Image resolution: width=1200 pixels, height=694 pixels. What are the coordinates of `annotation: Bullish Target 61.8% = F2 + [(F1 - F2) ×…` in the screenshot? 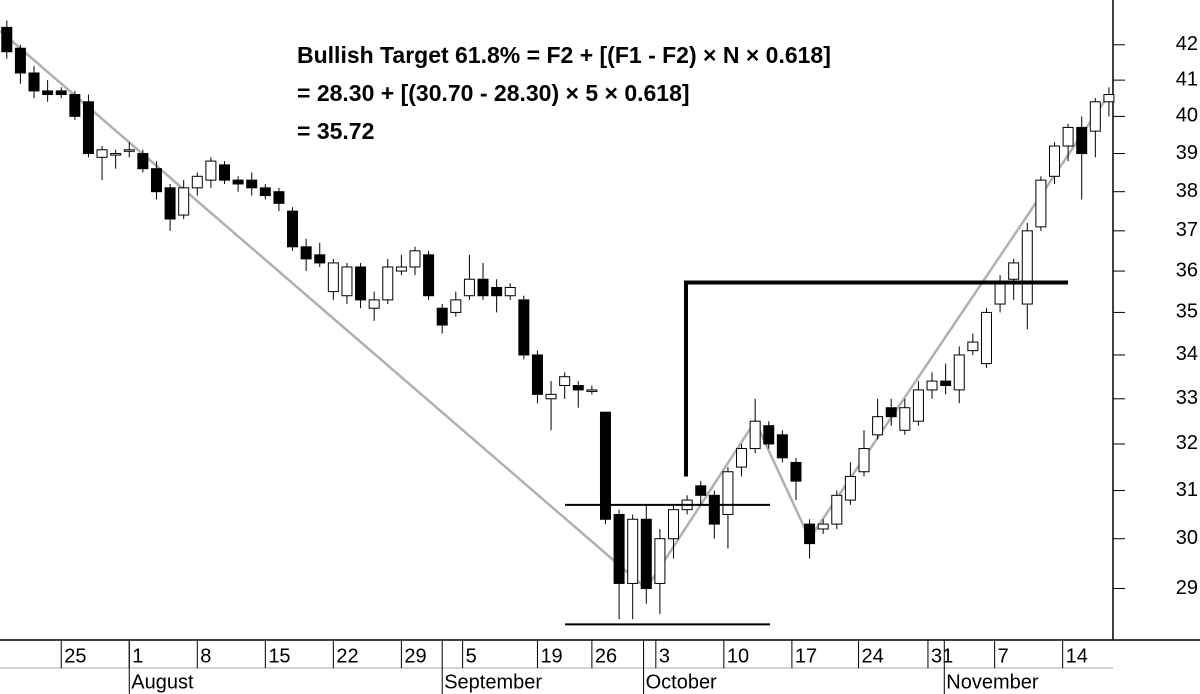 It's located at (564, 55).